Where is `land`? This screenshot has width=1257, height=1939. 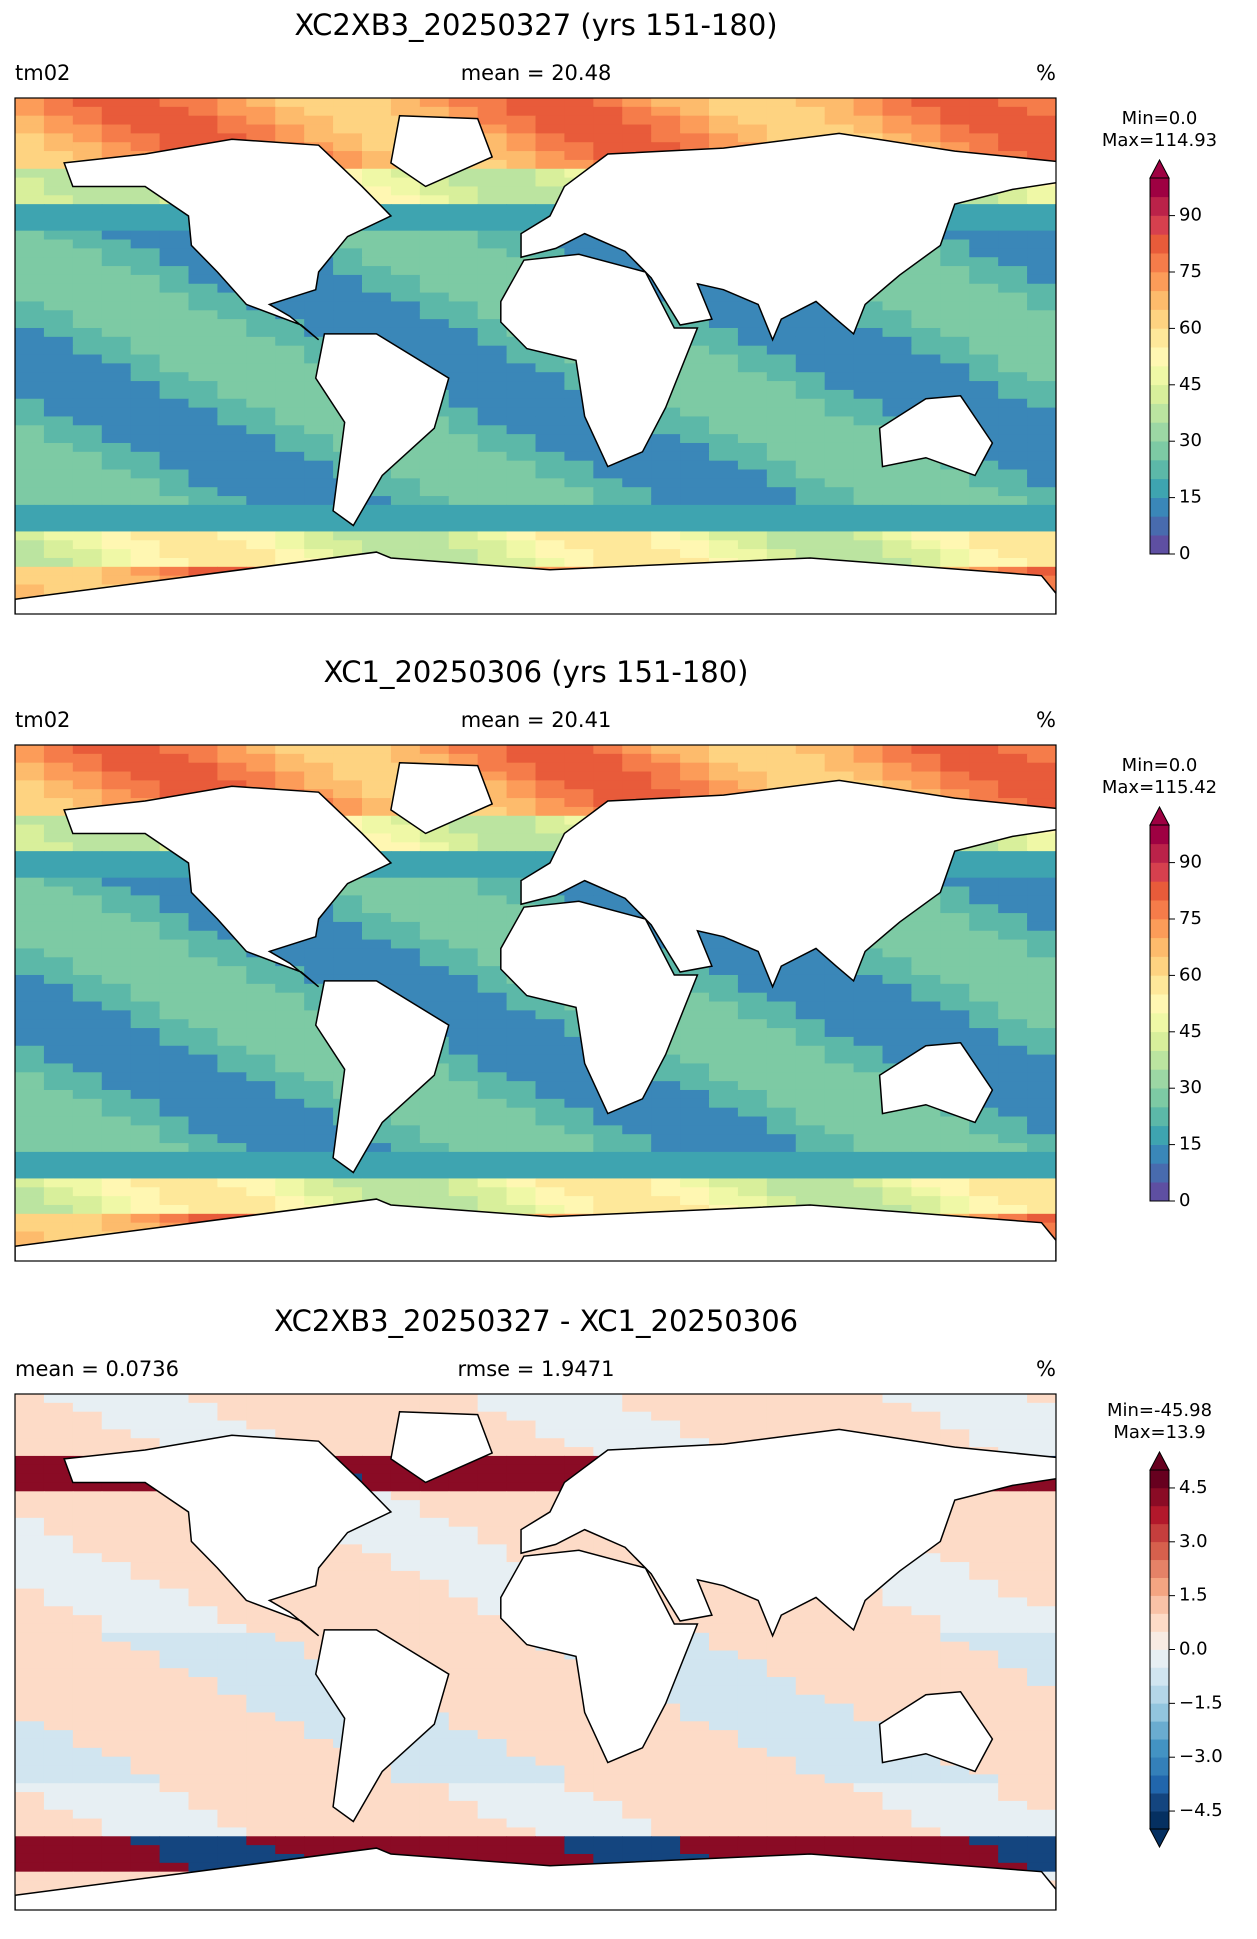
land is located at coordinates (228, 239).